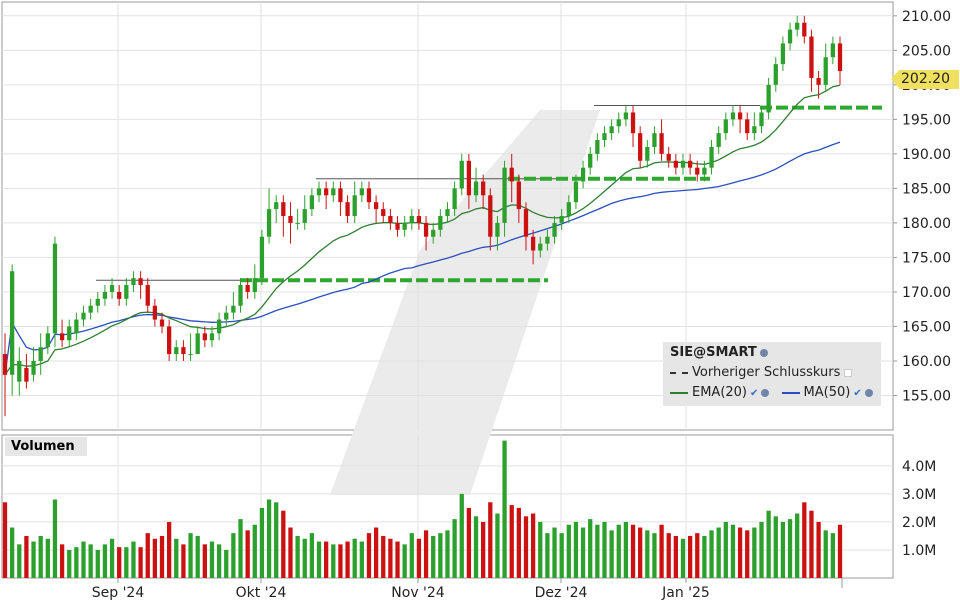  What do you see at coordinates (926, 362) in the screenshot?
I see `price-tick-label: 160.00` at bounding box center [926, 362].